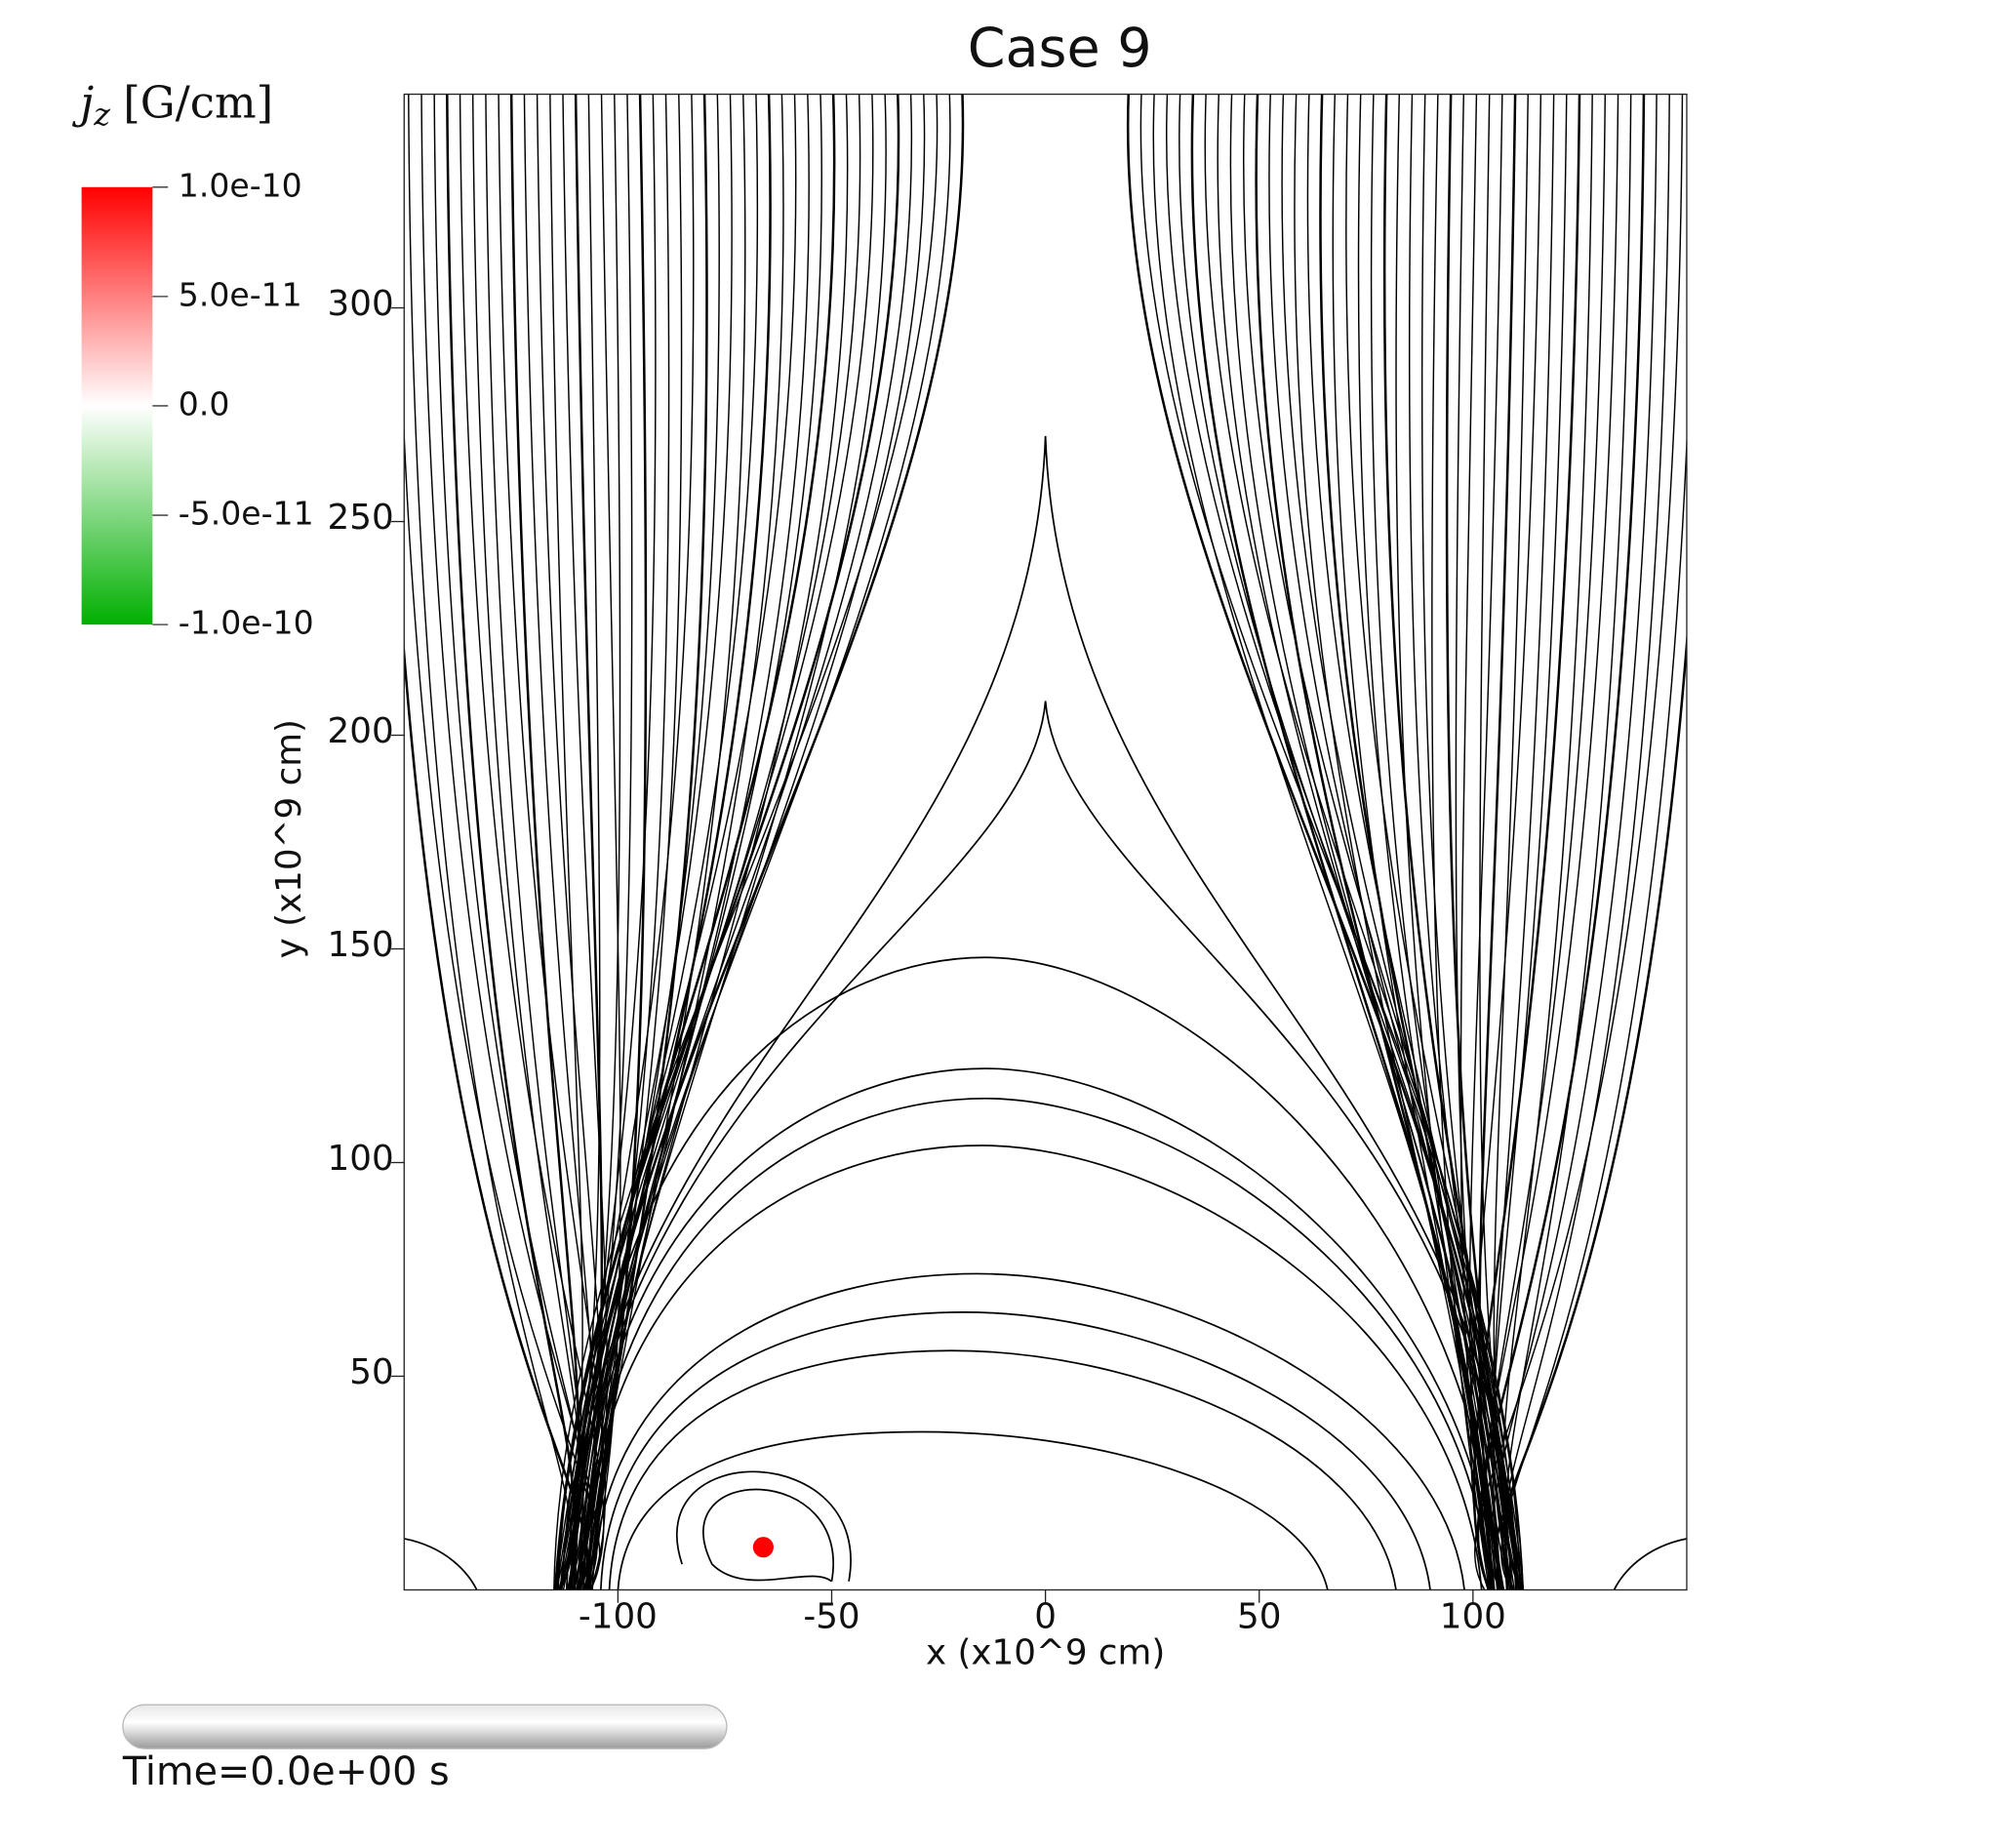 The image size is (1998, 1848). Describe the element at coordinates (1259, 1617) in the screenshot. I see `x-tick-label: 50` at that location.